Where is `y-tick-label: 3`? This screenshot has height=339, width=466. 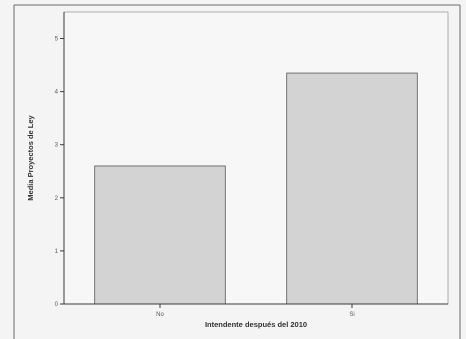 y-tick-label: 3 is located at coordinates (57, 146).